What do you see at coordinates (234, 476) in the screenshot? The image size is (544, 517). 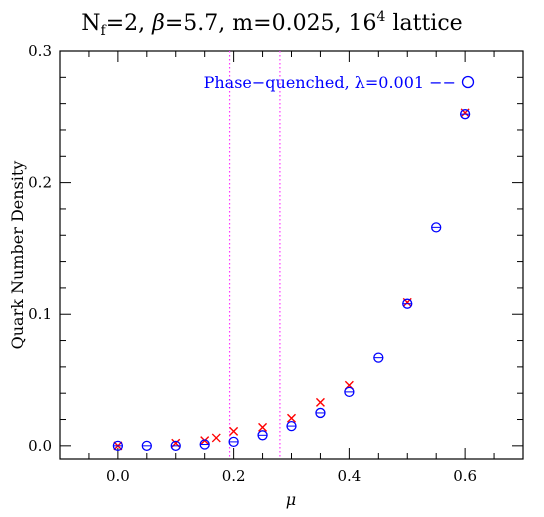 I see `x-tick-label: 0.2` at bounding box center [234, 476].